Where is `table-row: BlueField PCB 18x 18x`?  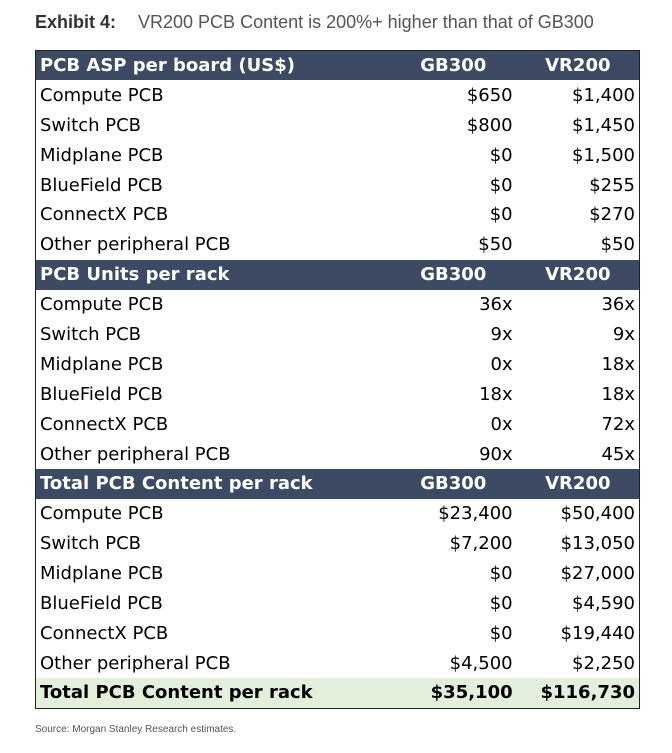
table-row: BlueField PCB 18x 18x is located at coordinates (338, 394).